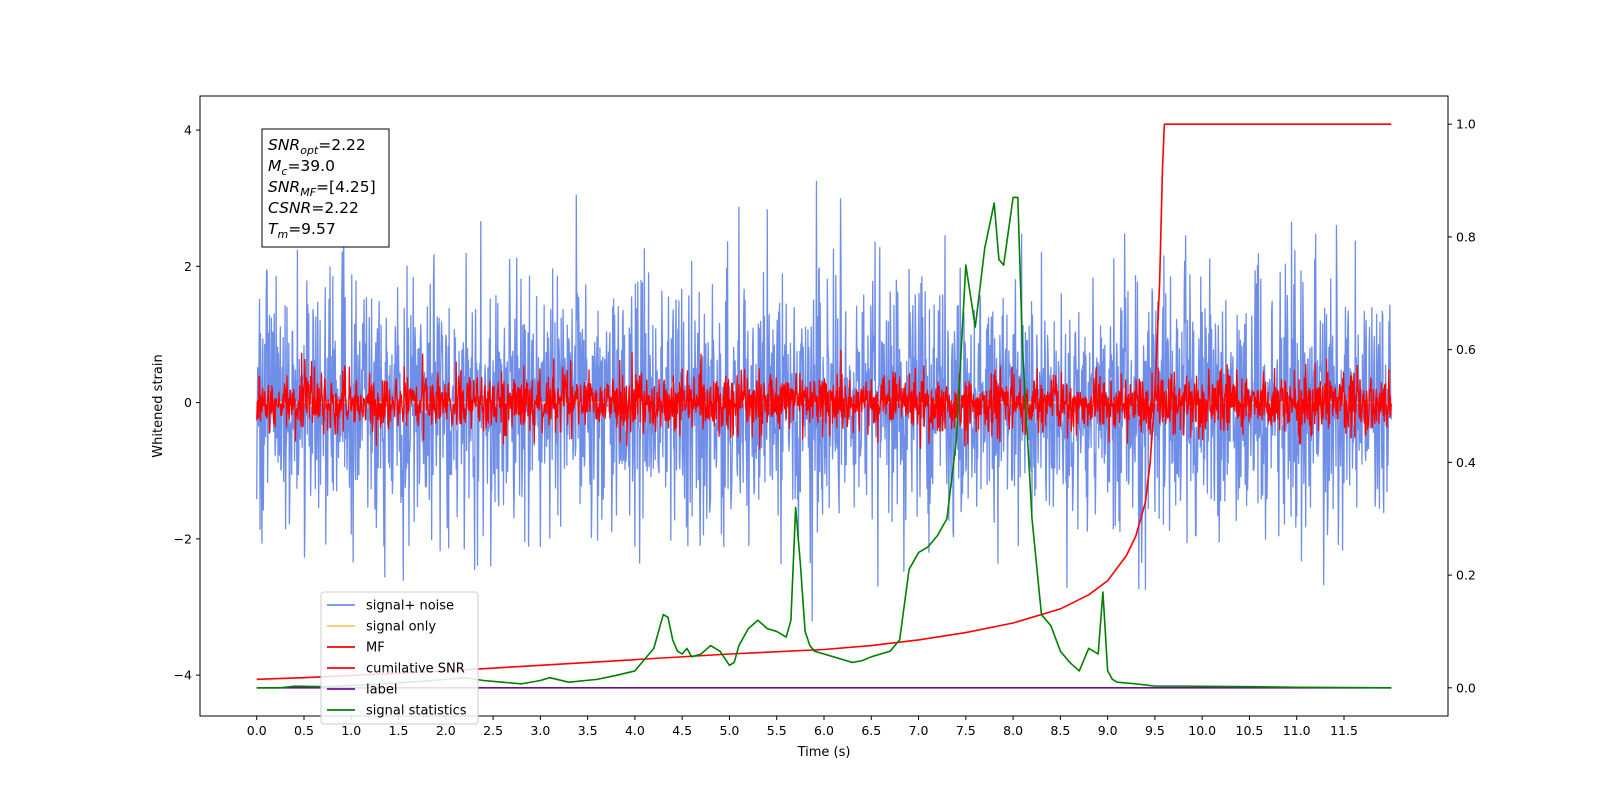  I want to click on x-tick-label: 7.5, so click(966, 730).